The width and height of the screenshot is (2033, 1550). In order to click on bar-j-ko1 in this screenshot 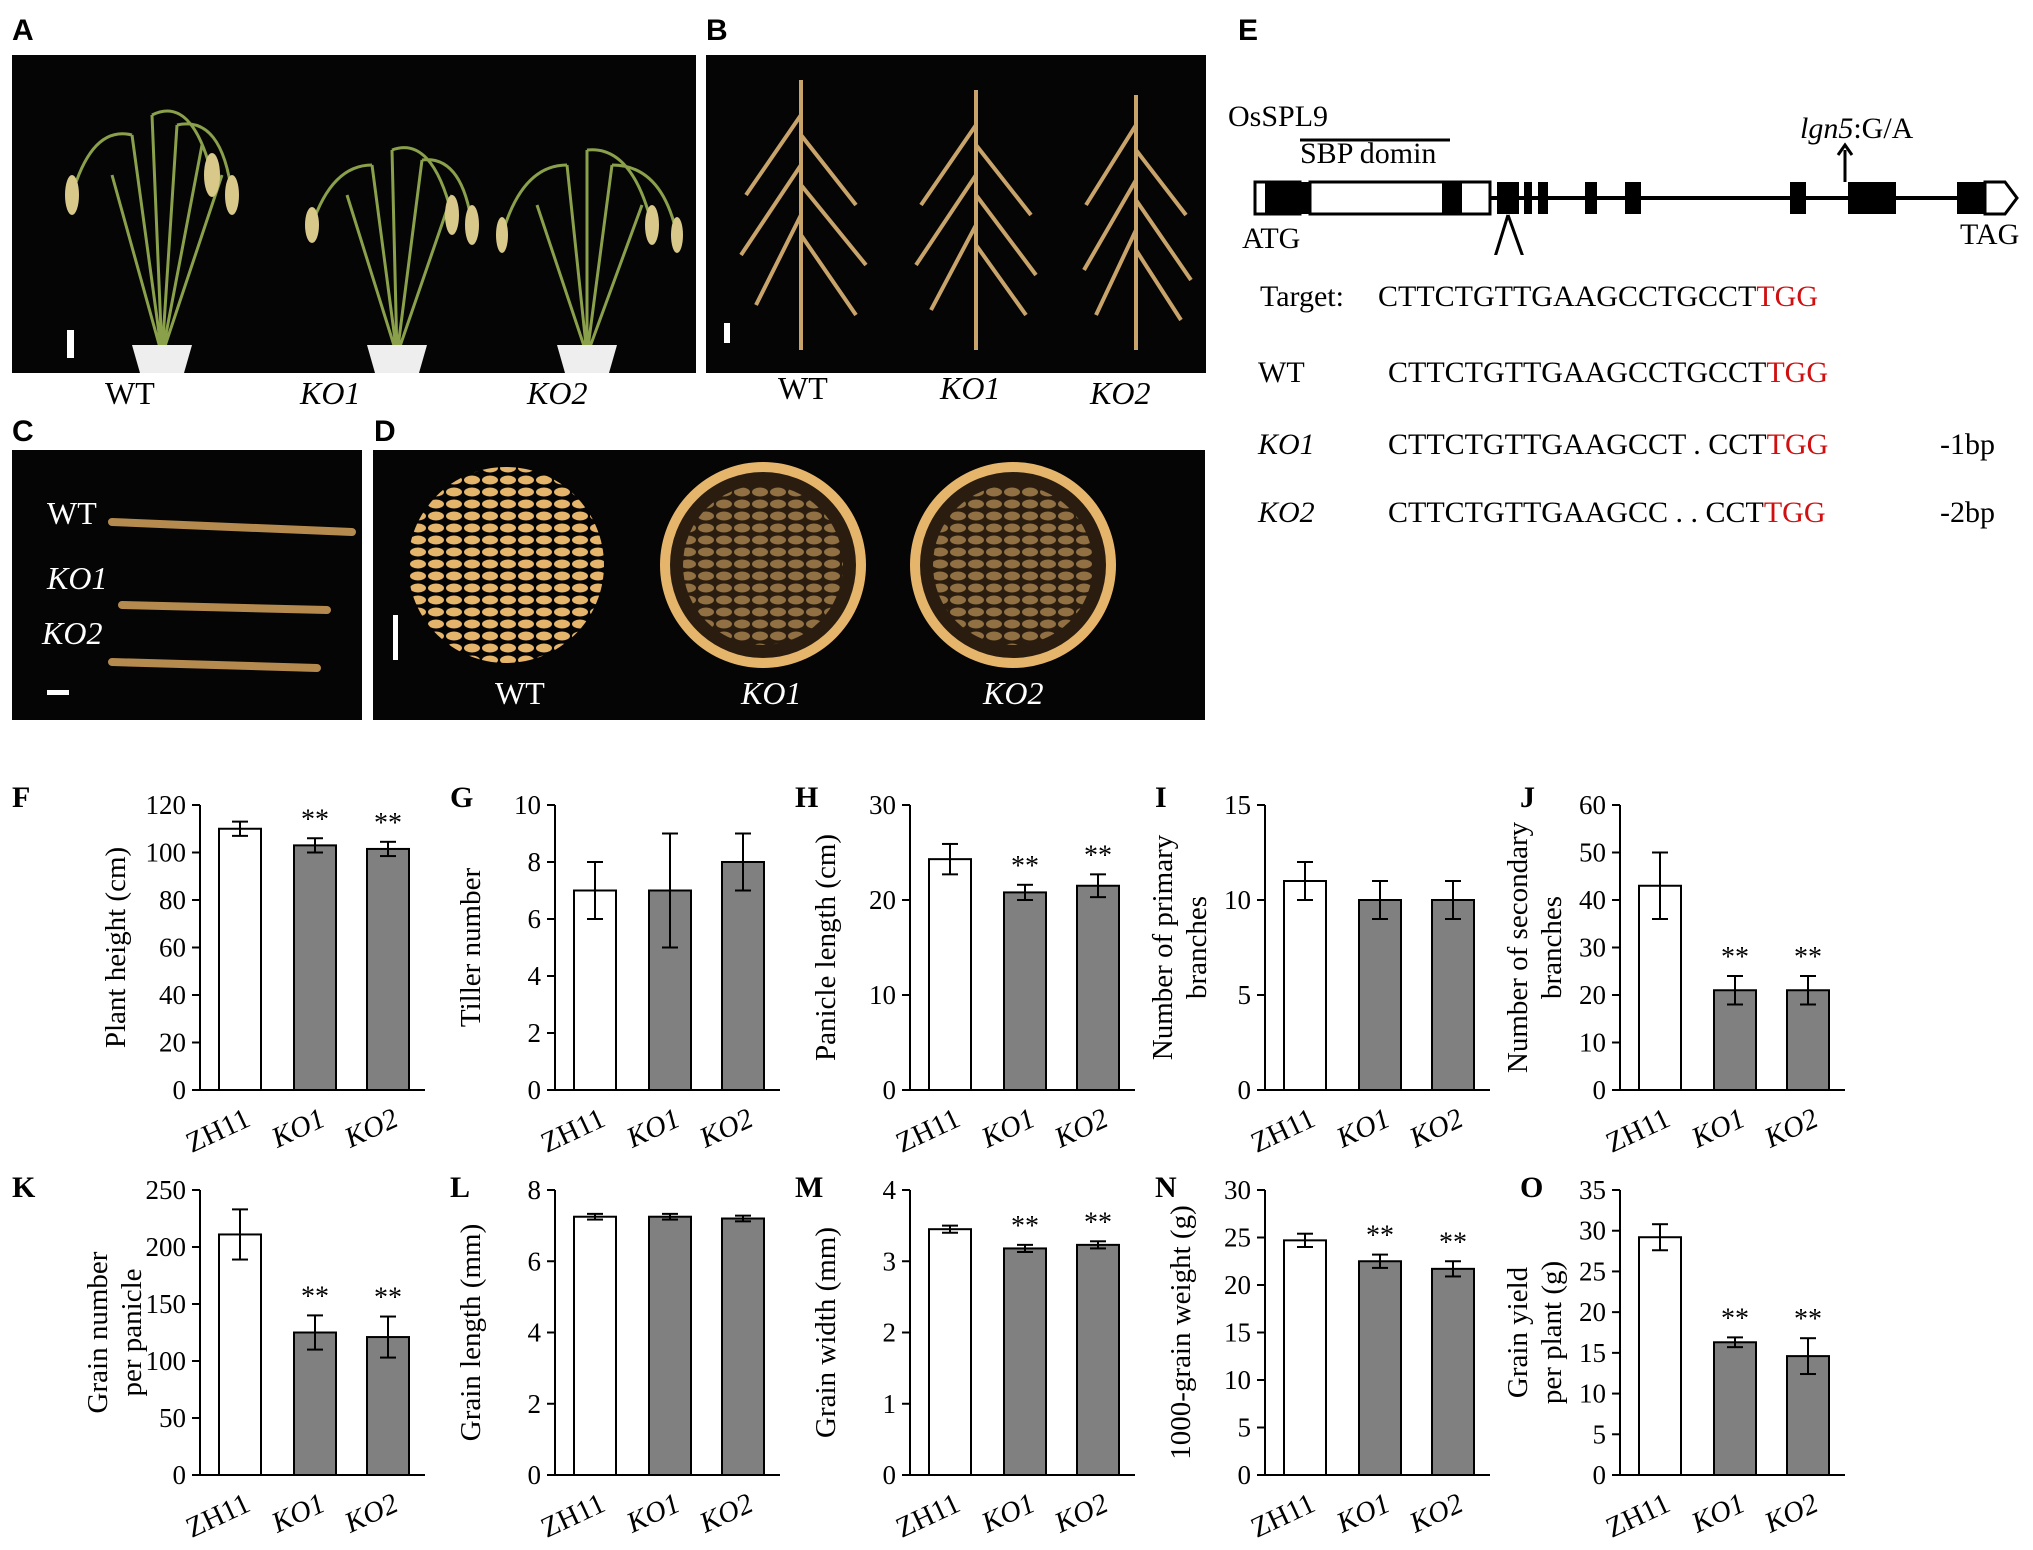, I will do `click(1735, 1040)`.